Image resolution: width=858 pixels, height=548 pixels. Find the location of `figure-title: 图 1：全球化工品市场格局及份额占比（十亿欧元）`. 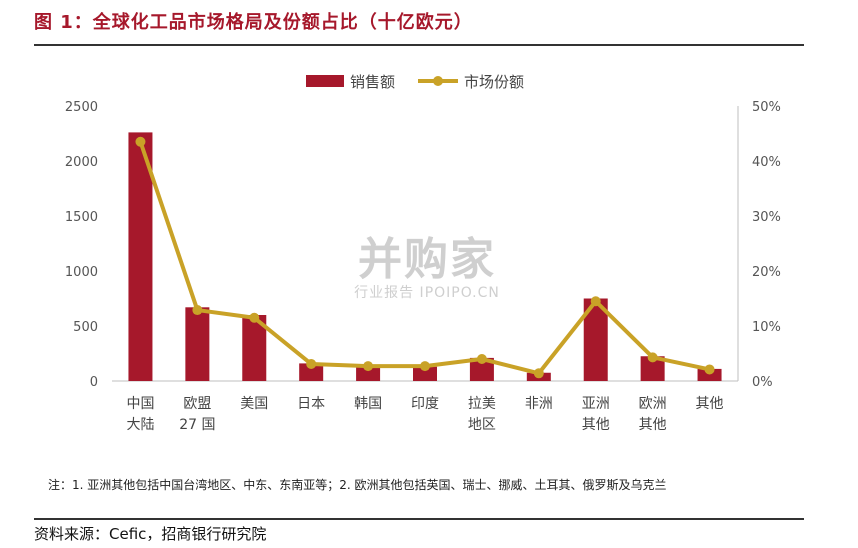

figure-title: 图 1：全球化工品市场格局及份额占比（十亿欧元） is located at coordinates (253, 22).